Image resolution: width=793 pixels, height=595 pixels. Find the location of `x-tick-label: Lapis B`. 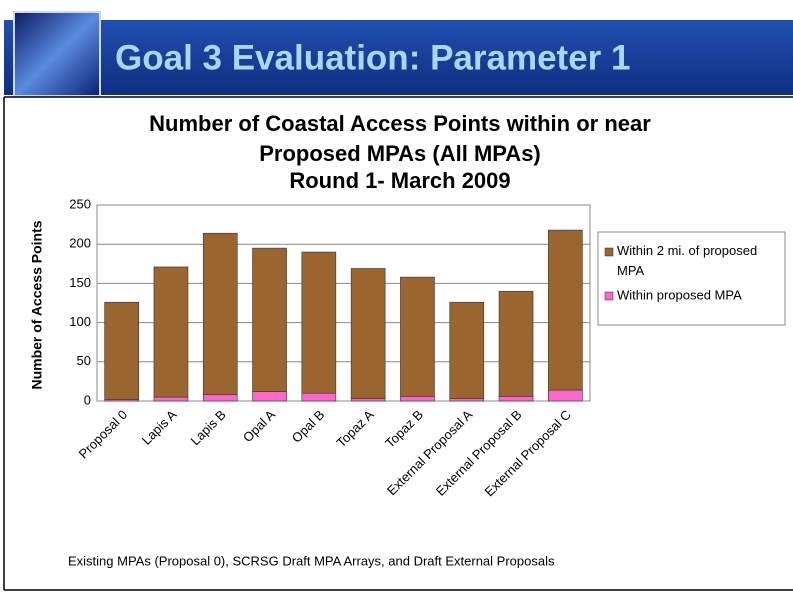

x-tick-label: Lapis B is located at coordinates (208, 427).